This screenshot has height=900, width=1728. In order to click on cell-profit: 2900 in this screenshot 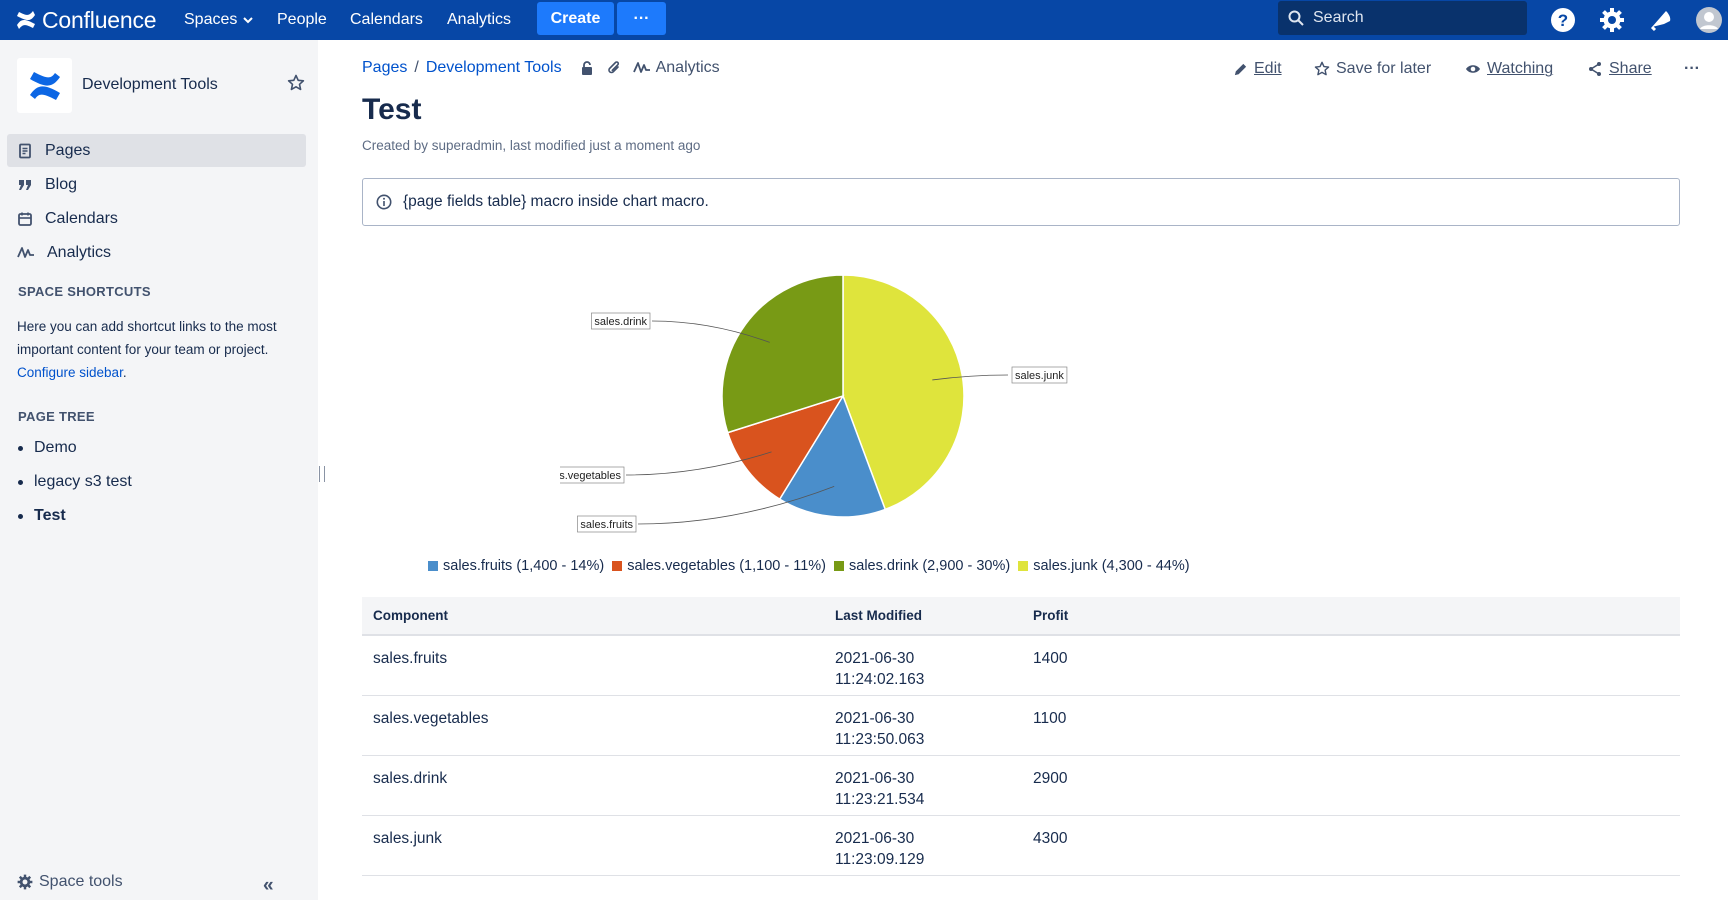, I will do `click(1351, 785)`.